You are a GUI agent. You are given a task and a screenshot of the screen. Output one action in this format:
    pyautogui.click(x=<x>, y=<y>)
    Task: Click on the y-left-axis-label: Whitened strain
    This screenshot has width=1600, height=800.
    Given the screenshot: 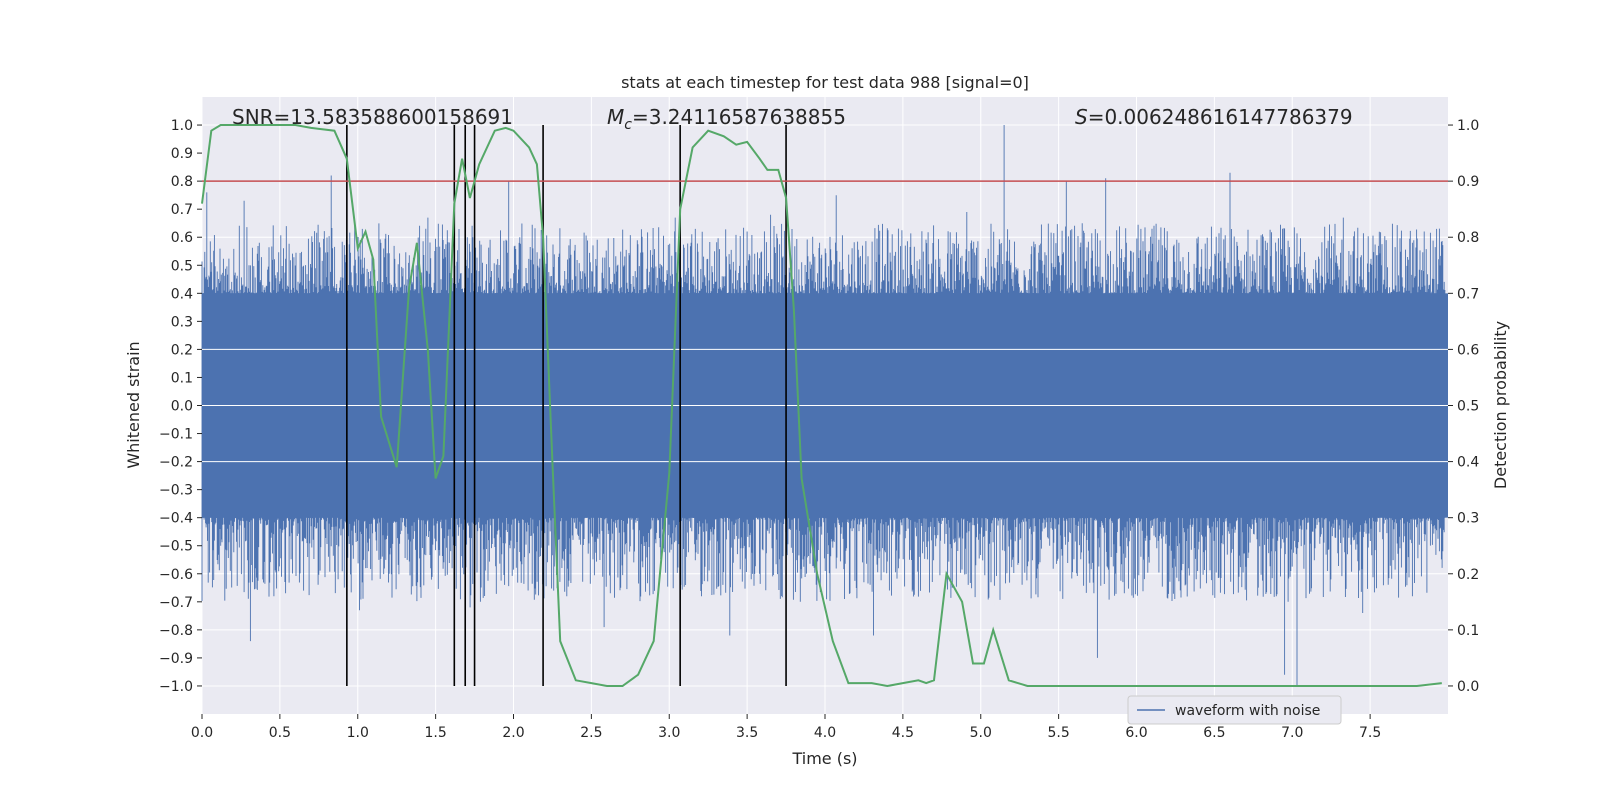 What is the action you would take?
    pyautogui.click(x=133, y=404)
    